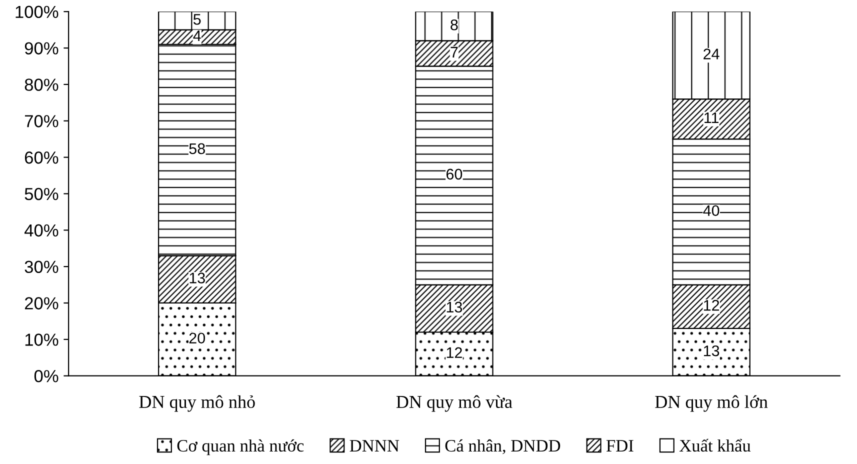  I want to click on y-tick-label: 60%, so click(41, 157).